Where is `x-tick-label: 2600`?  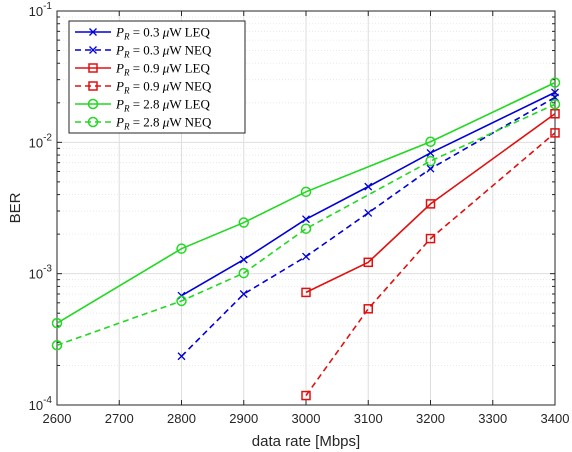
x-tick-label: 2600 is located at coordinates (57, 418).